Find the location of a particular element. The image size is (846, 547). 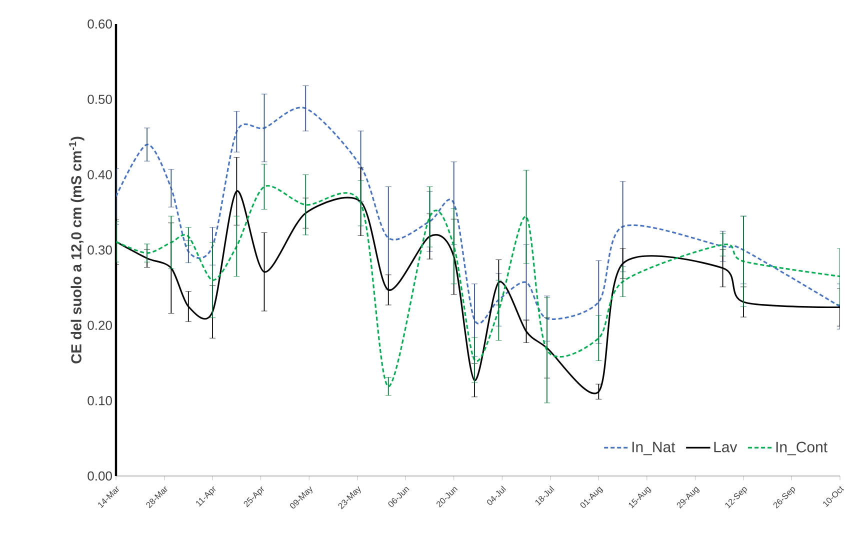

y-tick-label: 0.00 is located at coordinates (100, 476).